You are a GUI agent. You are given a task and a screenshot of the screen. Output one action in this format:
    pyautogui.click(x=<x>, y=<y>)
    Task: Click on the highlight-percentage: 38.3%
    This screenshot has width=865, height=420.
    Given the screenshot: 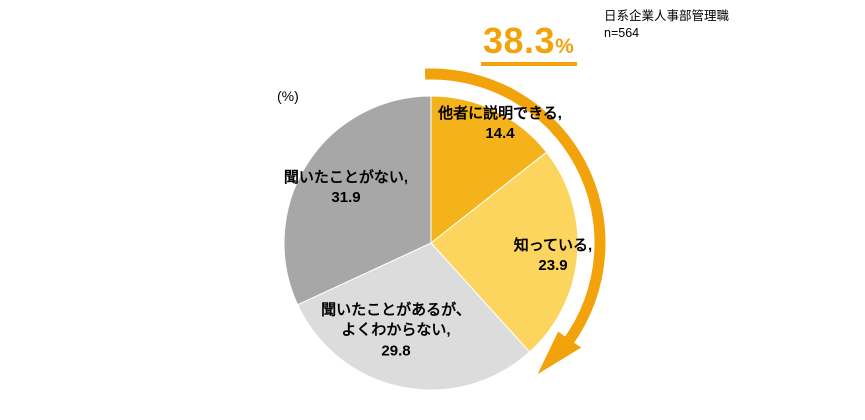 What is the action you would take?
    pyautogui.click(x=529, y=43)
    